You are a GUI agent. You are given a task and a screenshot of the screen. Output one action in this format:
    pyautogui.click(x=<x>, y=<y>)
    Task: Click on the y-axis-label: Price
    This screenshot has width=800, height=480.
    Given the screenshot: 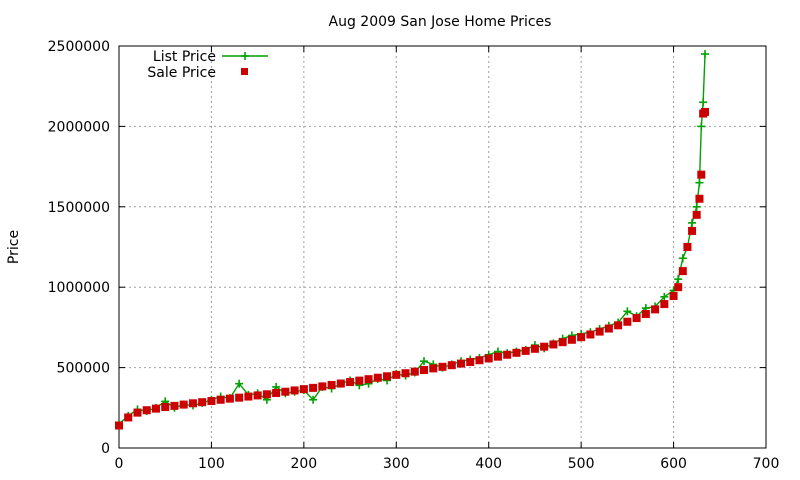 What is the action you would take?
    pyautogui.click(x=14, y=247)
    